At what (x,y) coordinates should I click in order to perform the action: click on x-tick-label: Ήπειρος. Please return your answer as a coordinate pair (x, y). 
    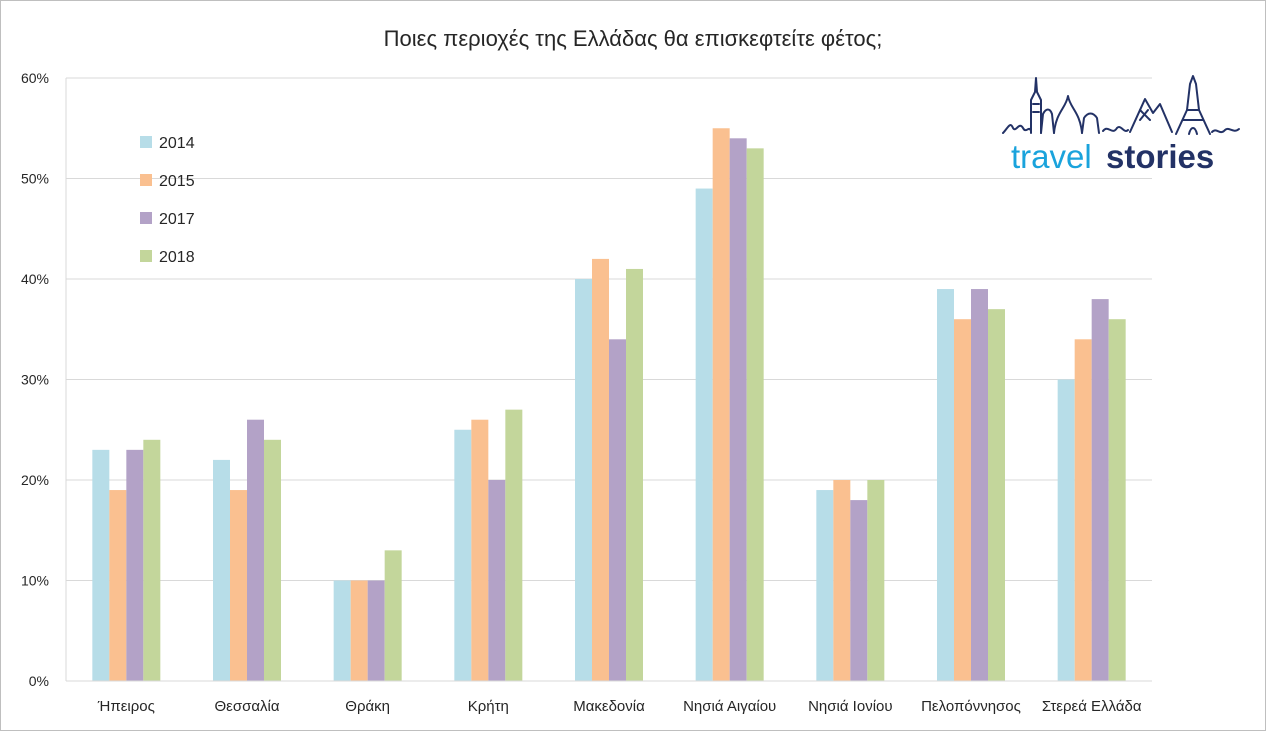
    Looking at the image, I should click on (126, 706).